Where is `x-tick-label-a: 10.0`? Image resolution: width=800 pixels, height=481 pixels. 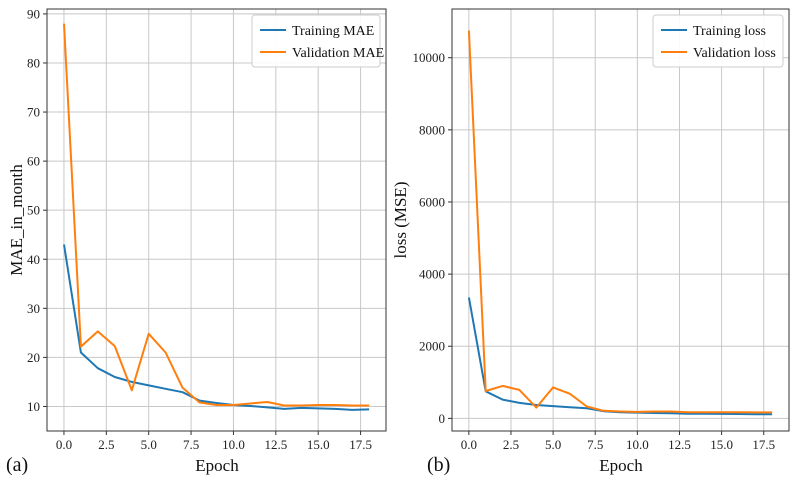
x-tick-label-a: 10.0 is located at coordinates (233, 444).